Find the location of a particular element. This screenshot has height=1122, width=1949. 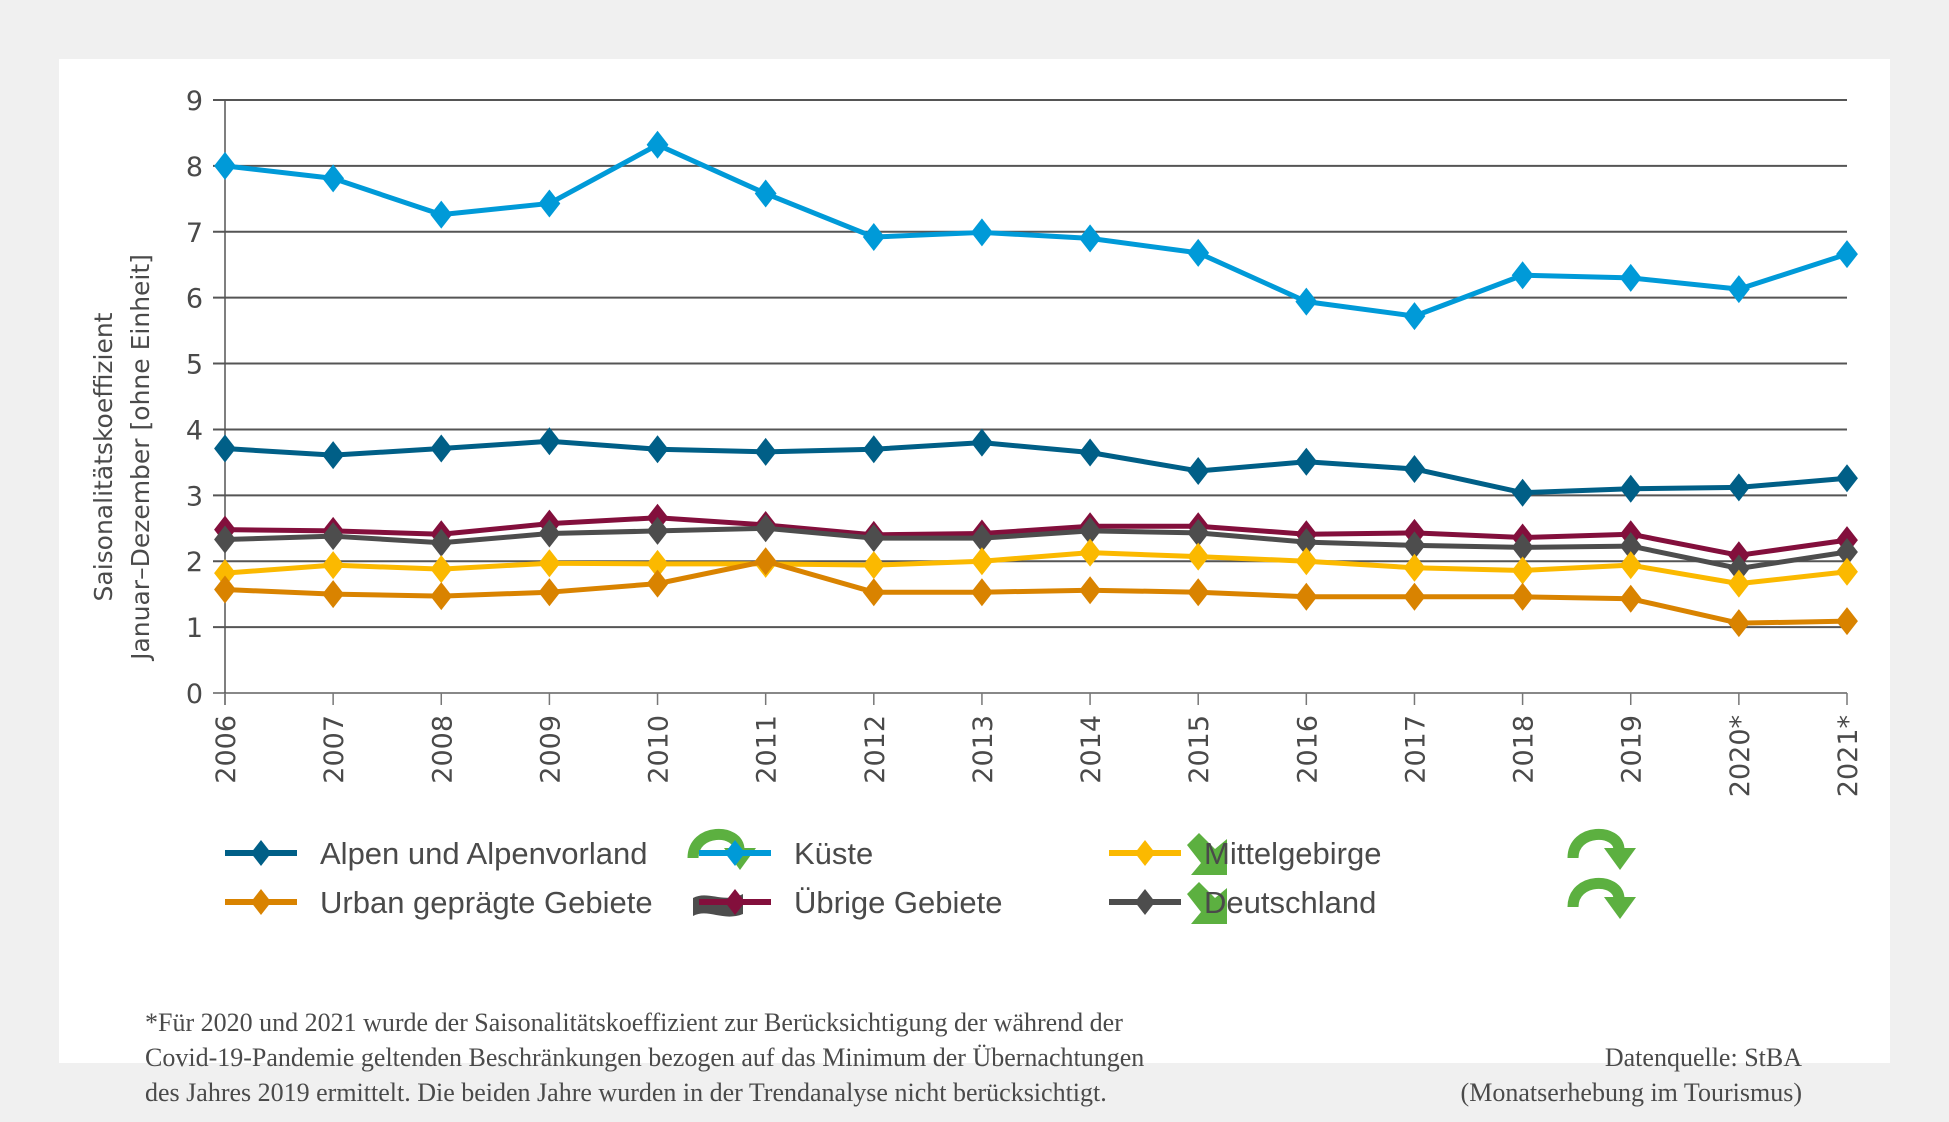

legend-item: Küste is located at coordinates (963, 854).